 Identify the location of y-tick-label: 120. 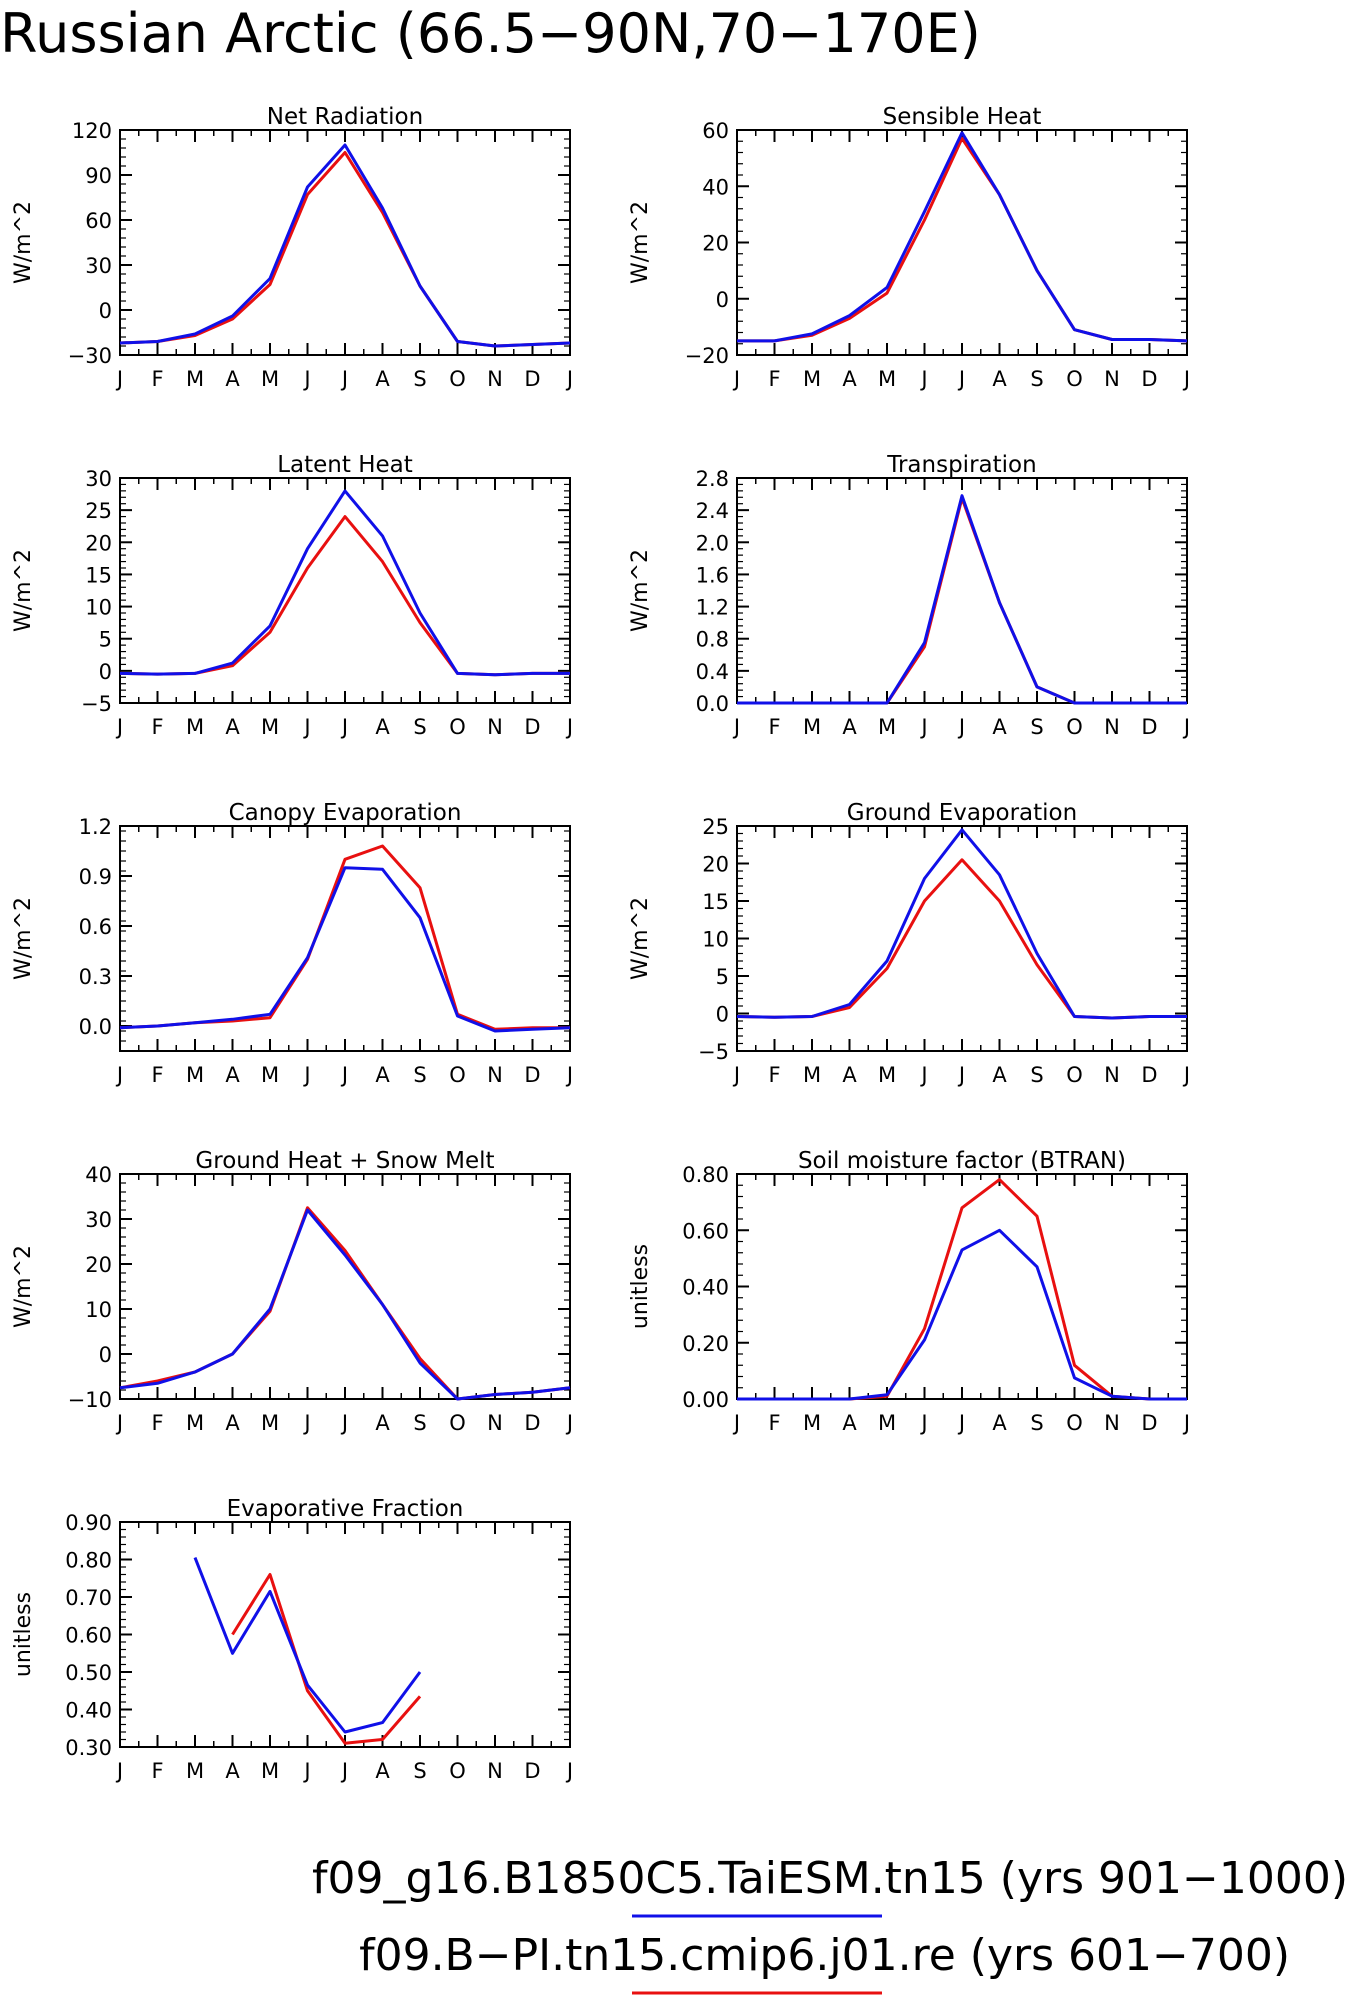
(92, 131).